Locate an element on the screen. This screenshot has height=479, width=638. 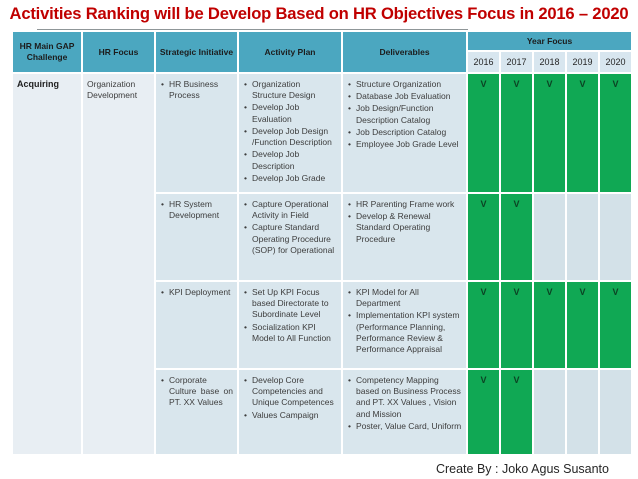
list-item: Job Description Catalog is located at coordinates (404, 132).